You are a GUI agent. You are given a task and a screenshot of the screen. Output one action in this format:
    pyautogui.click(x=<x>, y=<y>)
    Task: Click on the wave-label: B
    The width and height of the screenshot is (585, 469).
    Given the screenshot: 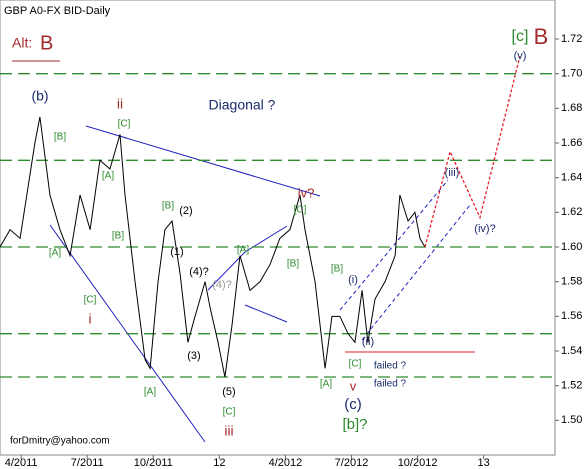 What is the action you would take?
    pyautogui.click(x=541, y=36)
    